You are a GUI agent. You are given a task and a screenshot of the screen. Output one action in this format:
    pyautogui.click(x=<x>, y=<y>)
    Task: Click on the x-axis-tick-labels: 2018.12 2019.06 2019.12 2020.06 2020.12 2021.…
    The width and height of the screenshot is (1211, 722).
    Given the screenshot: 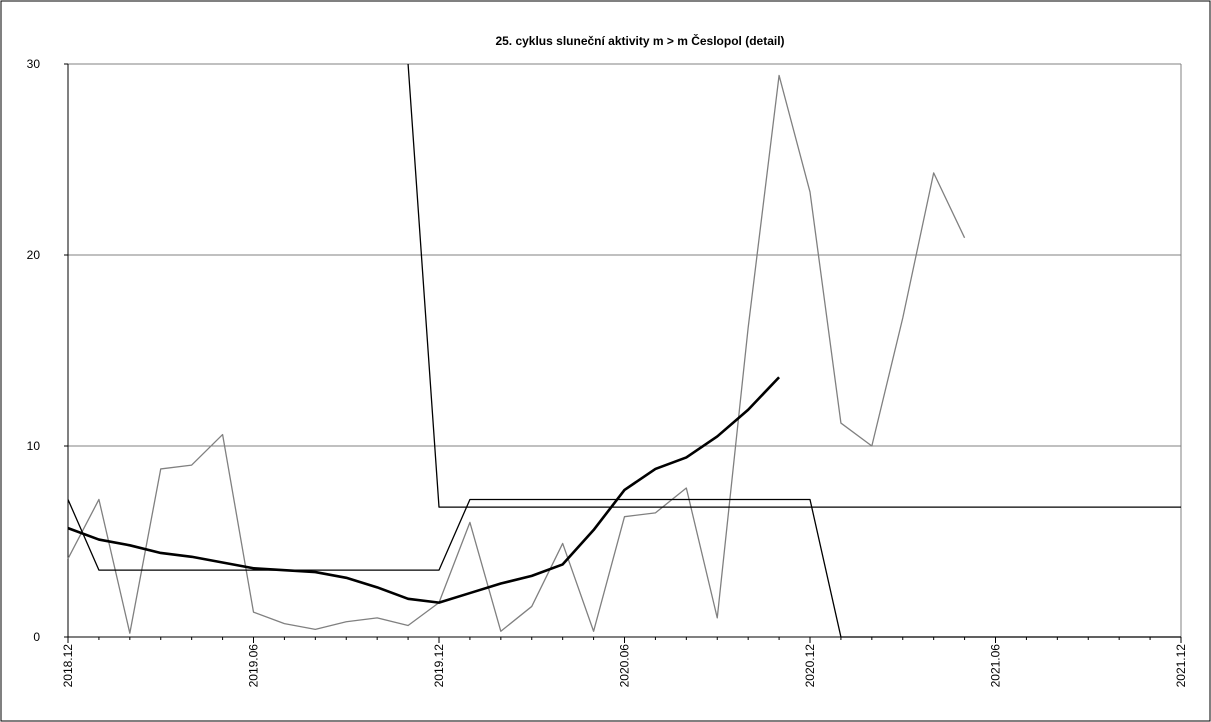 What is the action you would take?
    pyautogui.click(x=624, y=666)
    